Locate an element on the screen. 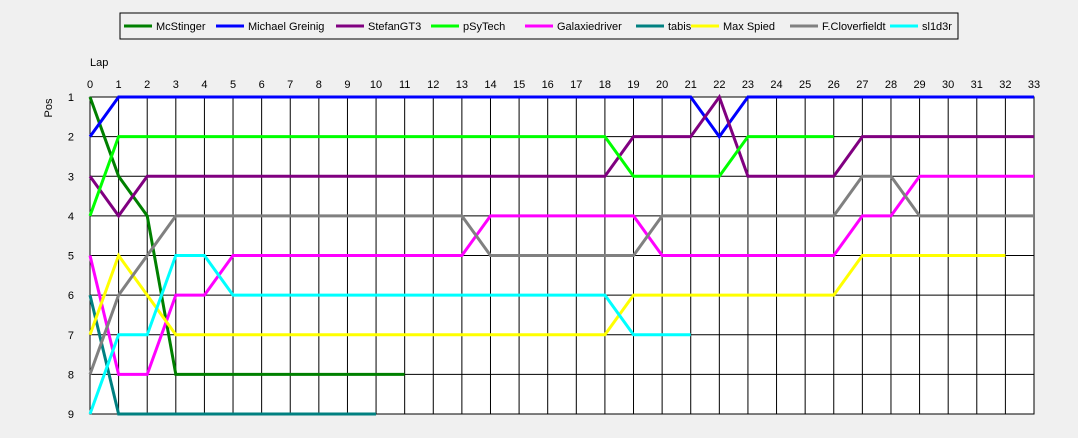 The width and height of the screenshot is (1078, 438). x-tick-label: 28 is located at coordinates (891, 85).